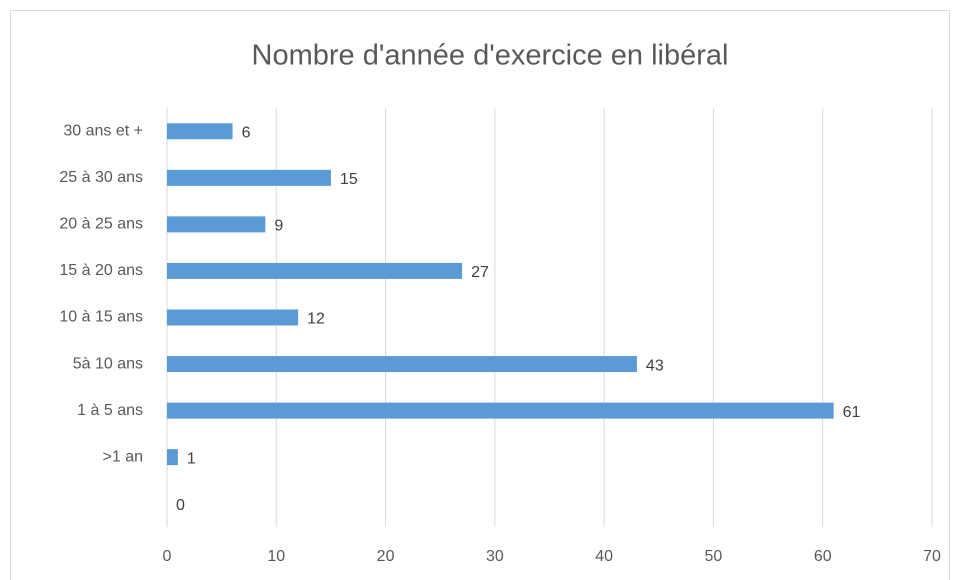 This screenshot has height=580, width=960. I want to click on y-tick-label: 15 à 20 ans, so click(101, 270).